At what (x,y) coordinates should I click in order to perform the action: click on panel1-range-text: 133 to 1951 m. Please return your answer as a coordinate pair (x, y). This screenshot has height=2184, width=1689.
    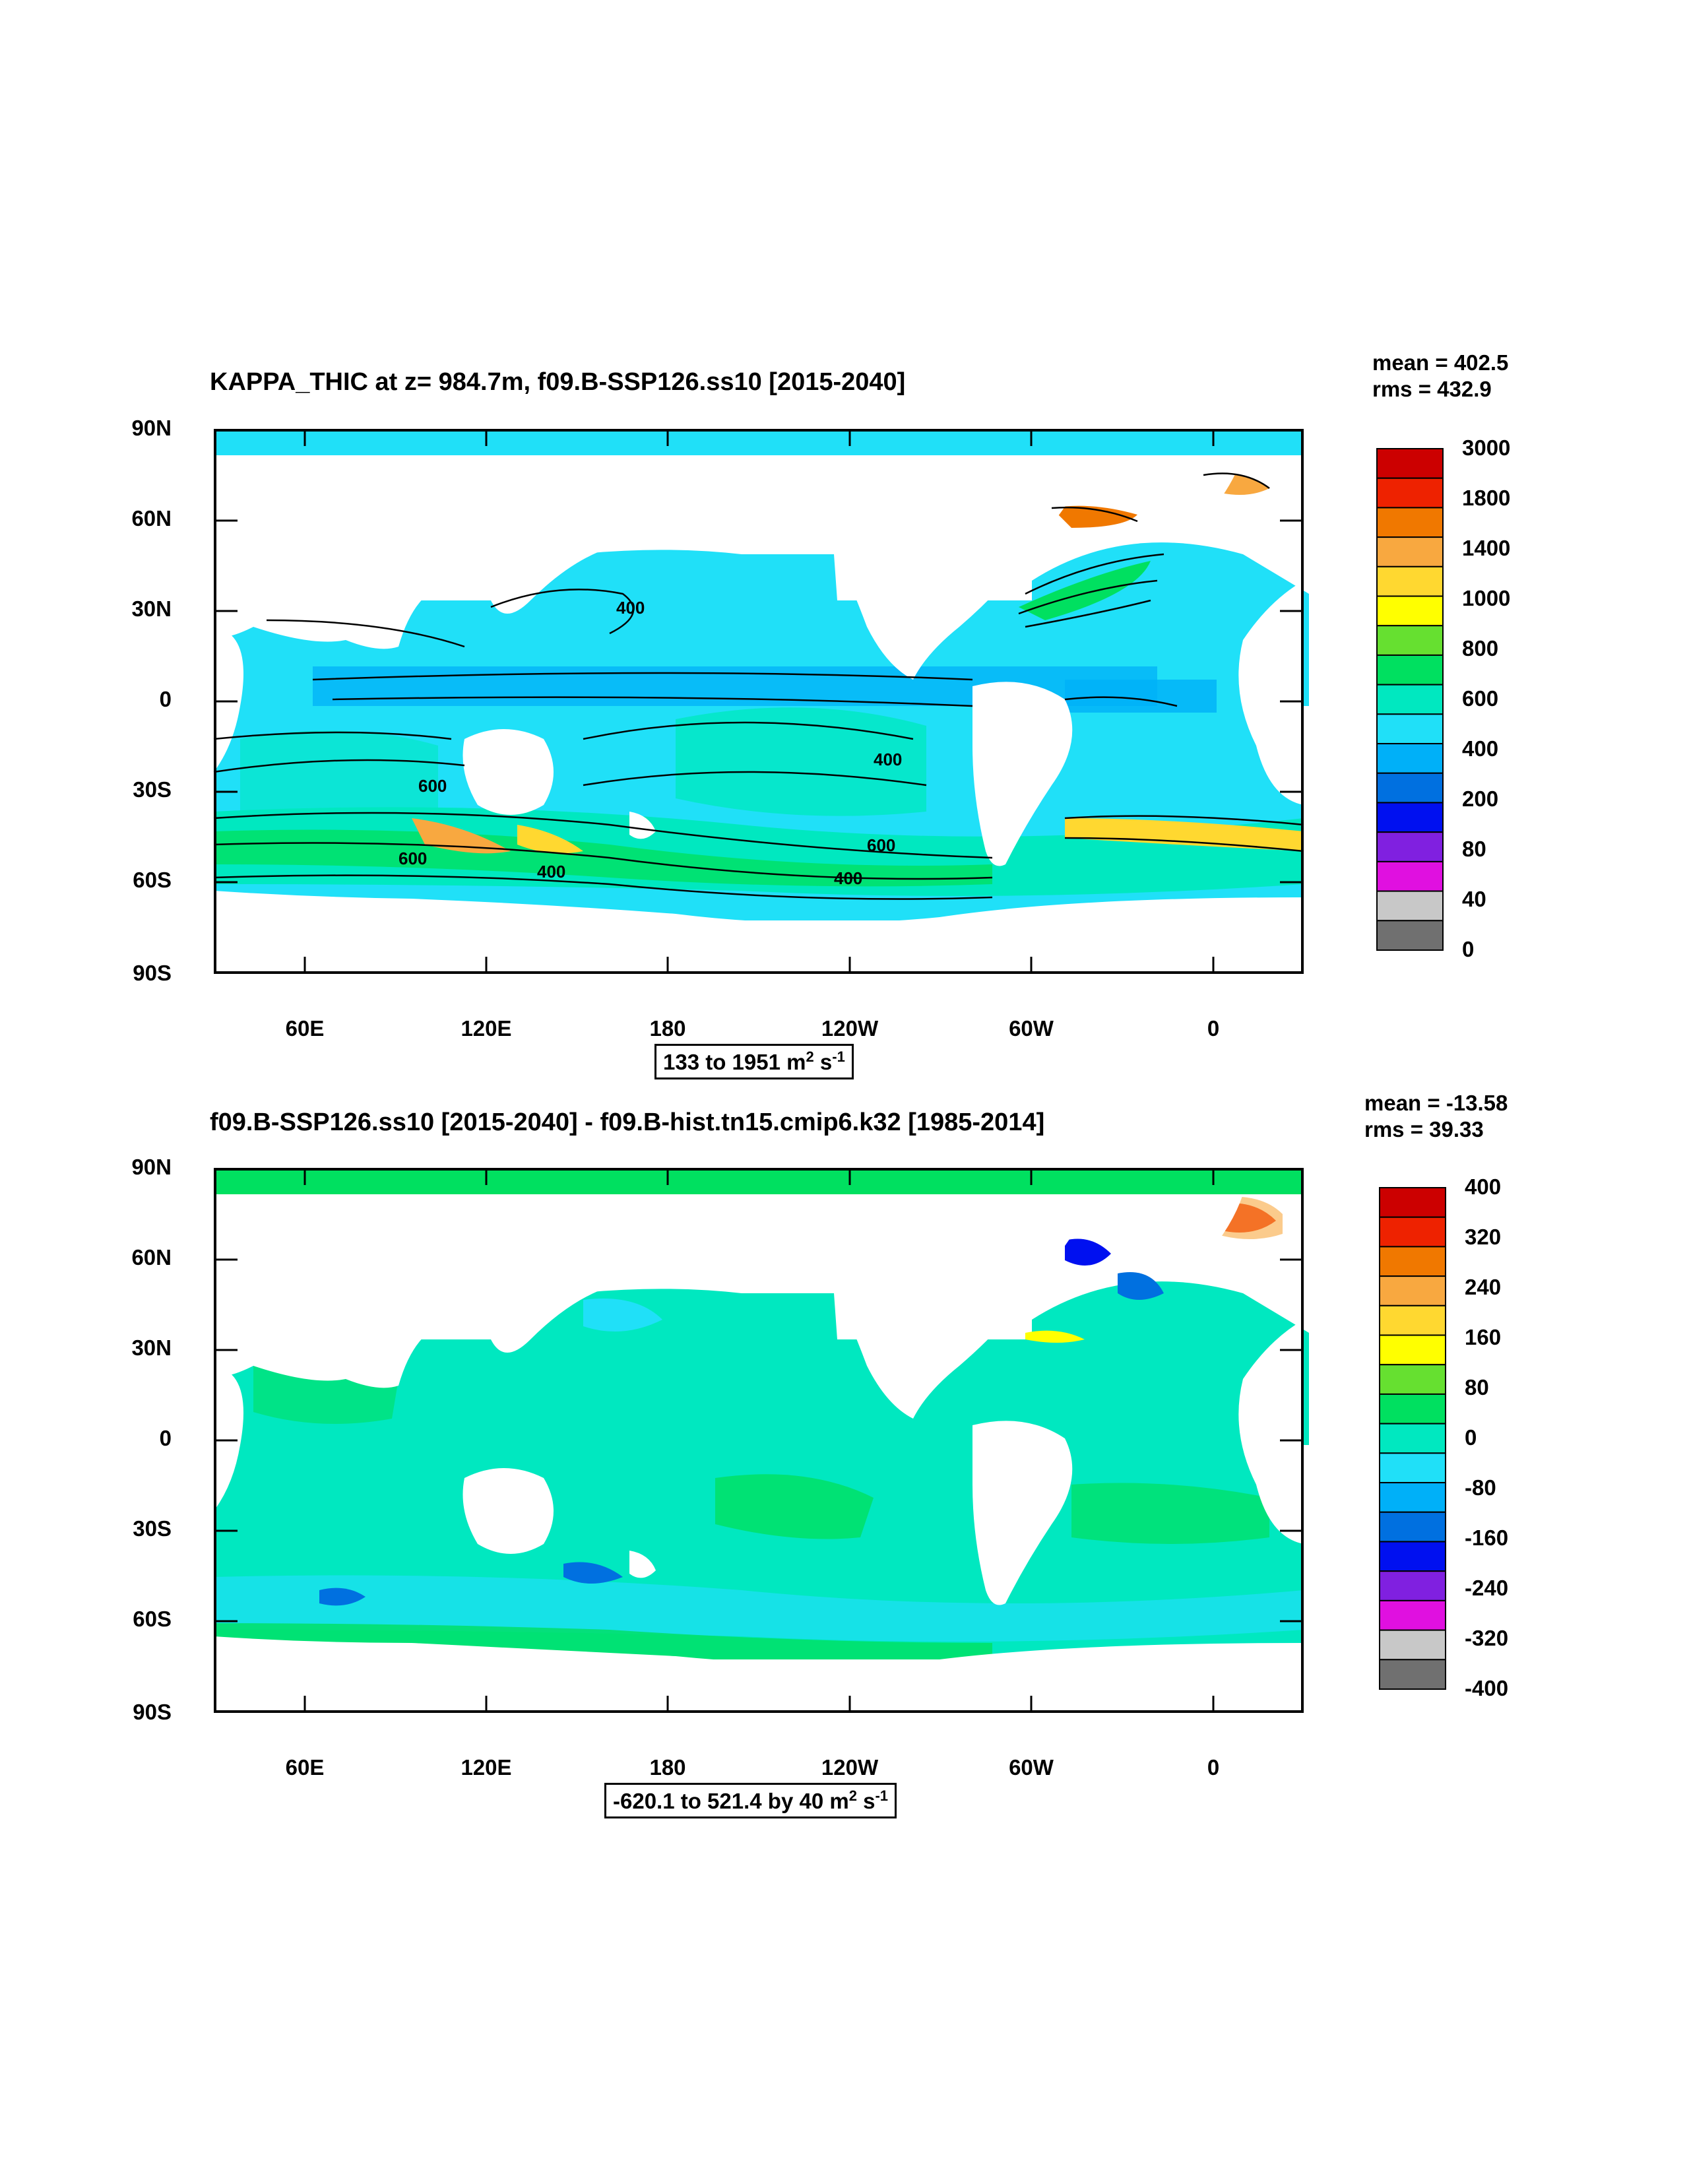
    Looking at the image, I should click on (734, 1062).